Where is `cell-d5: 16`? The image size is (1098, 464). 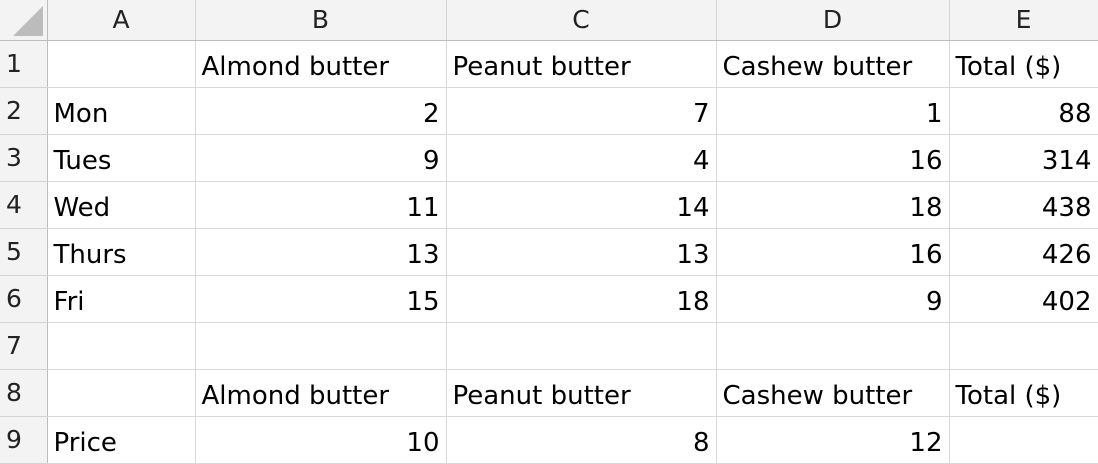
cell-d5: 16 is located at coordinates (833, 252).